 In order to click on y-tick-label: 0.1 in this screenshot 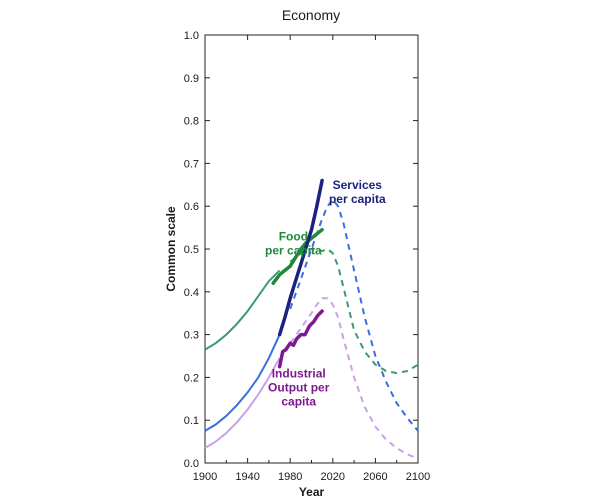, I will do `click(191, 421)`.